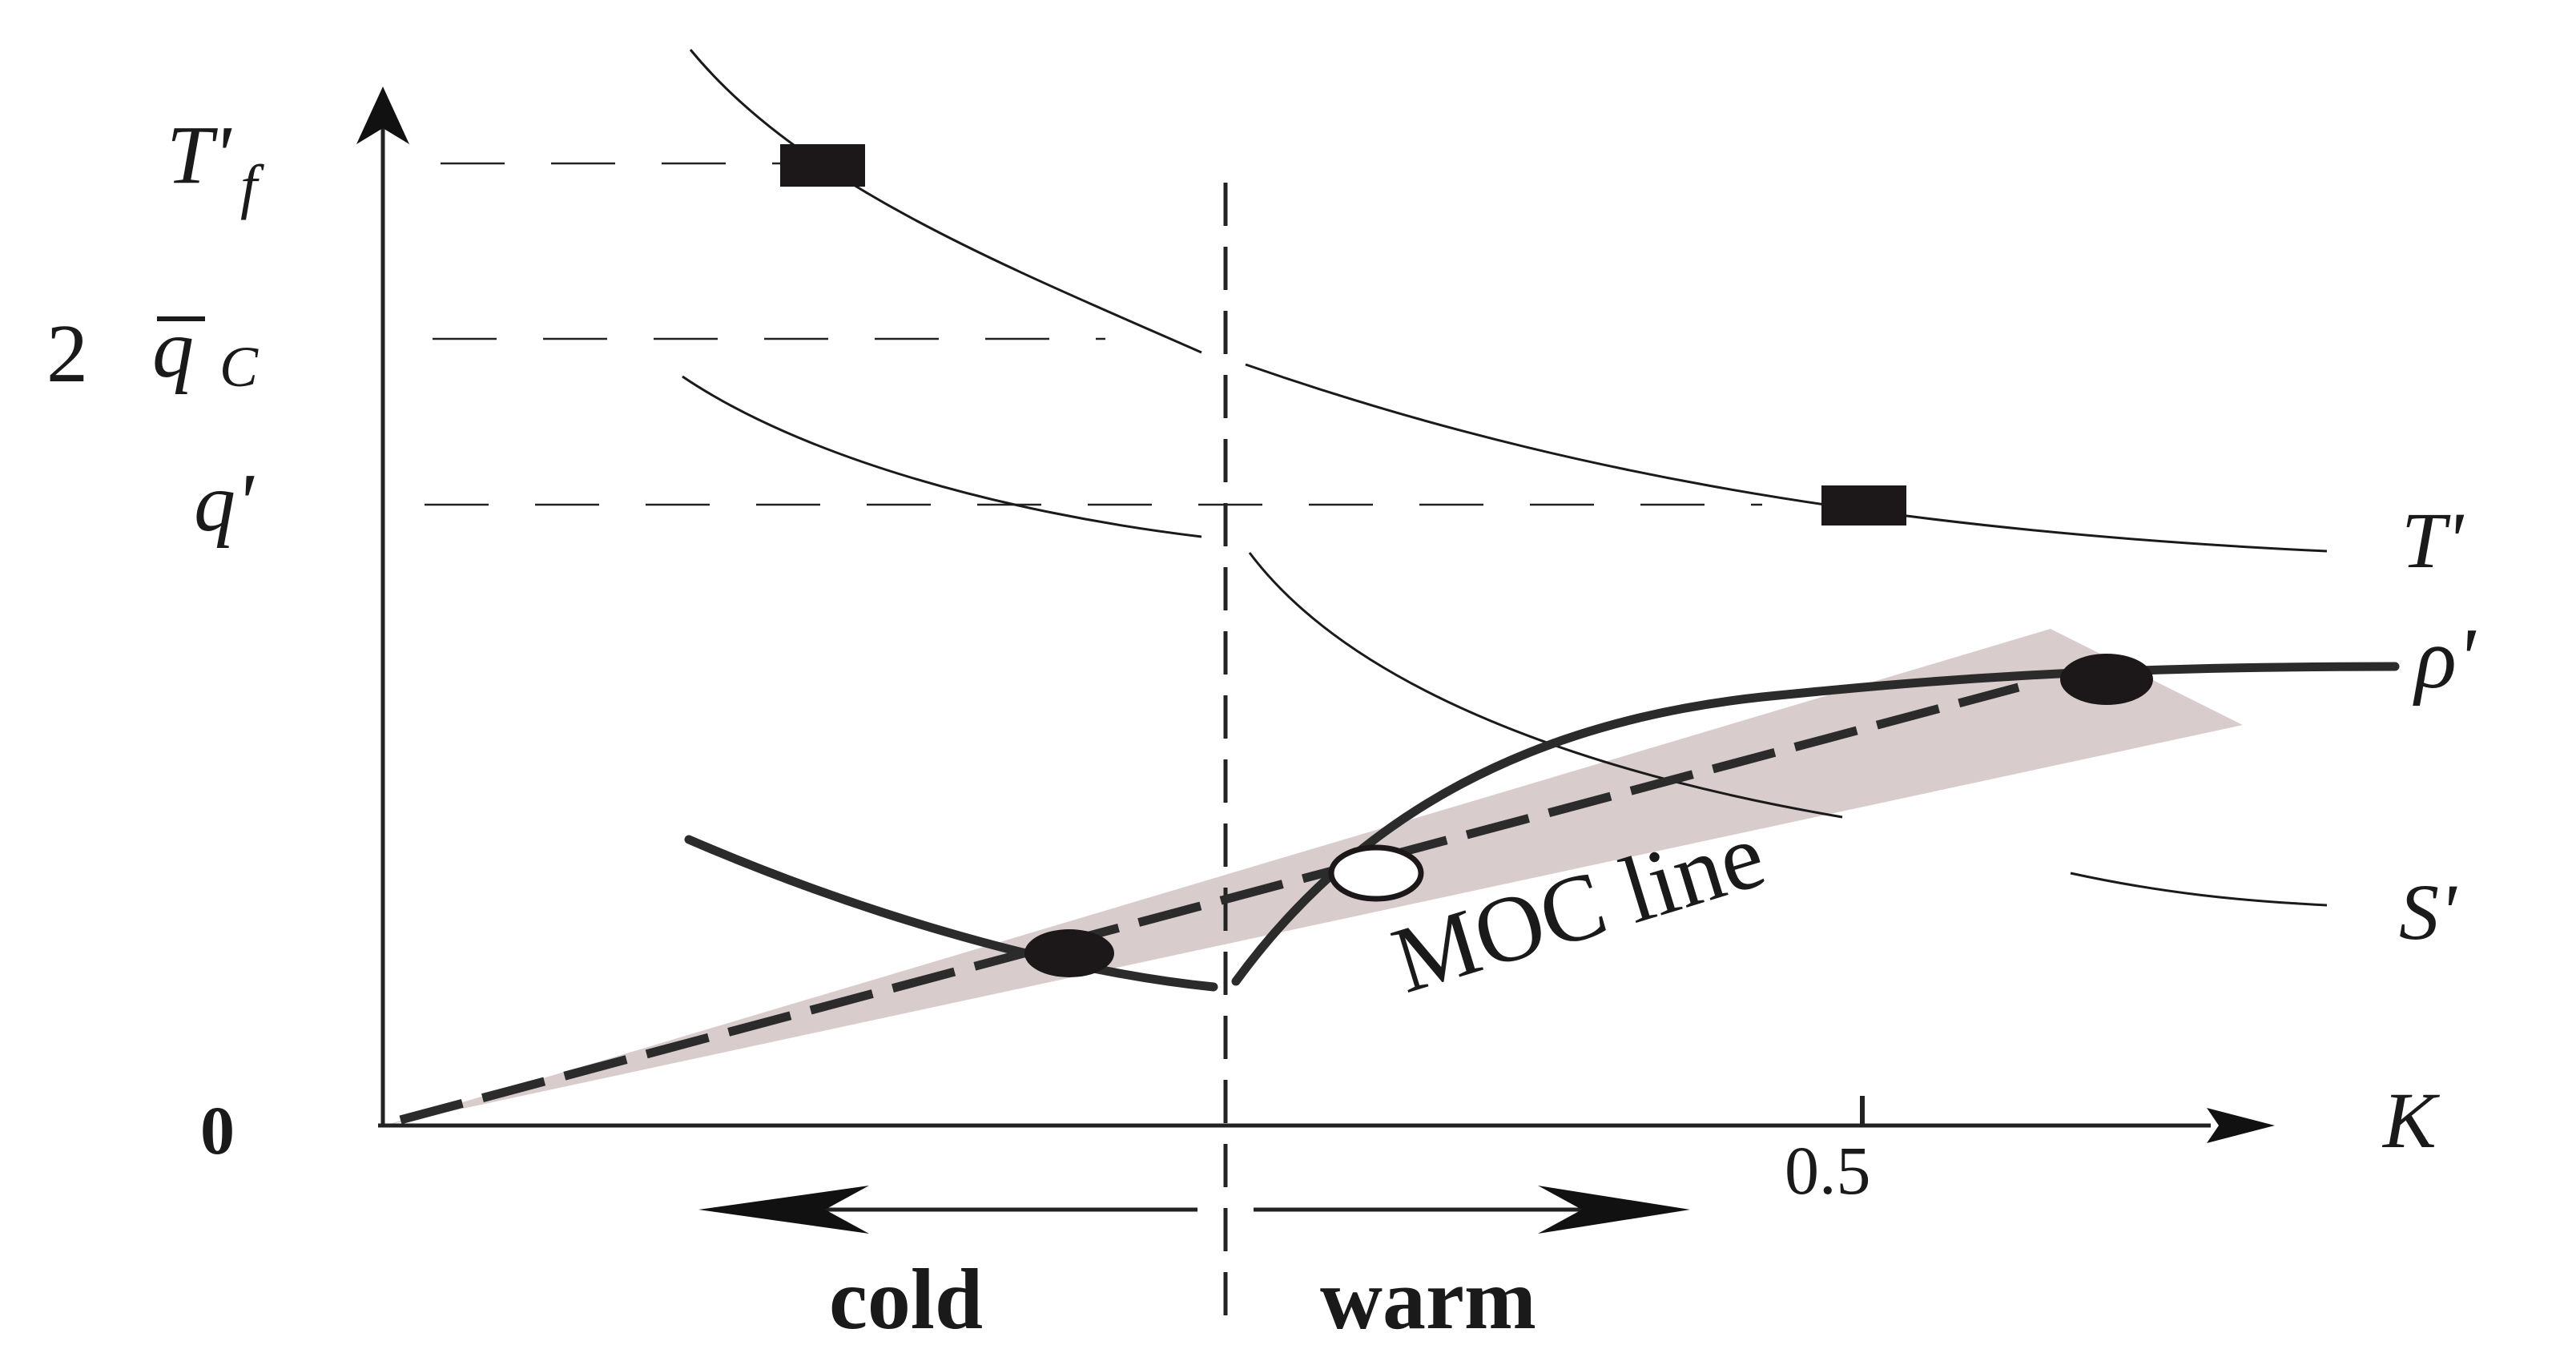 This screenshot has width=2576, height=1349. Describe the element at coordinates (252, 186) in the screenshot. I see `tf-subscript: f` at that location.